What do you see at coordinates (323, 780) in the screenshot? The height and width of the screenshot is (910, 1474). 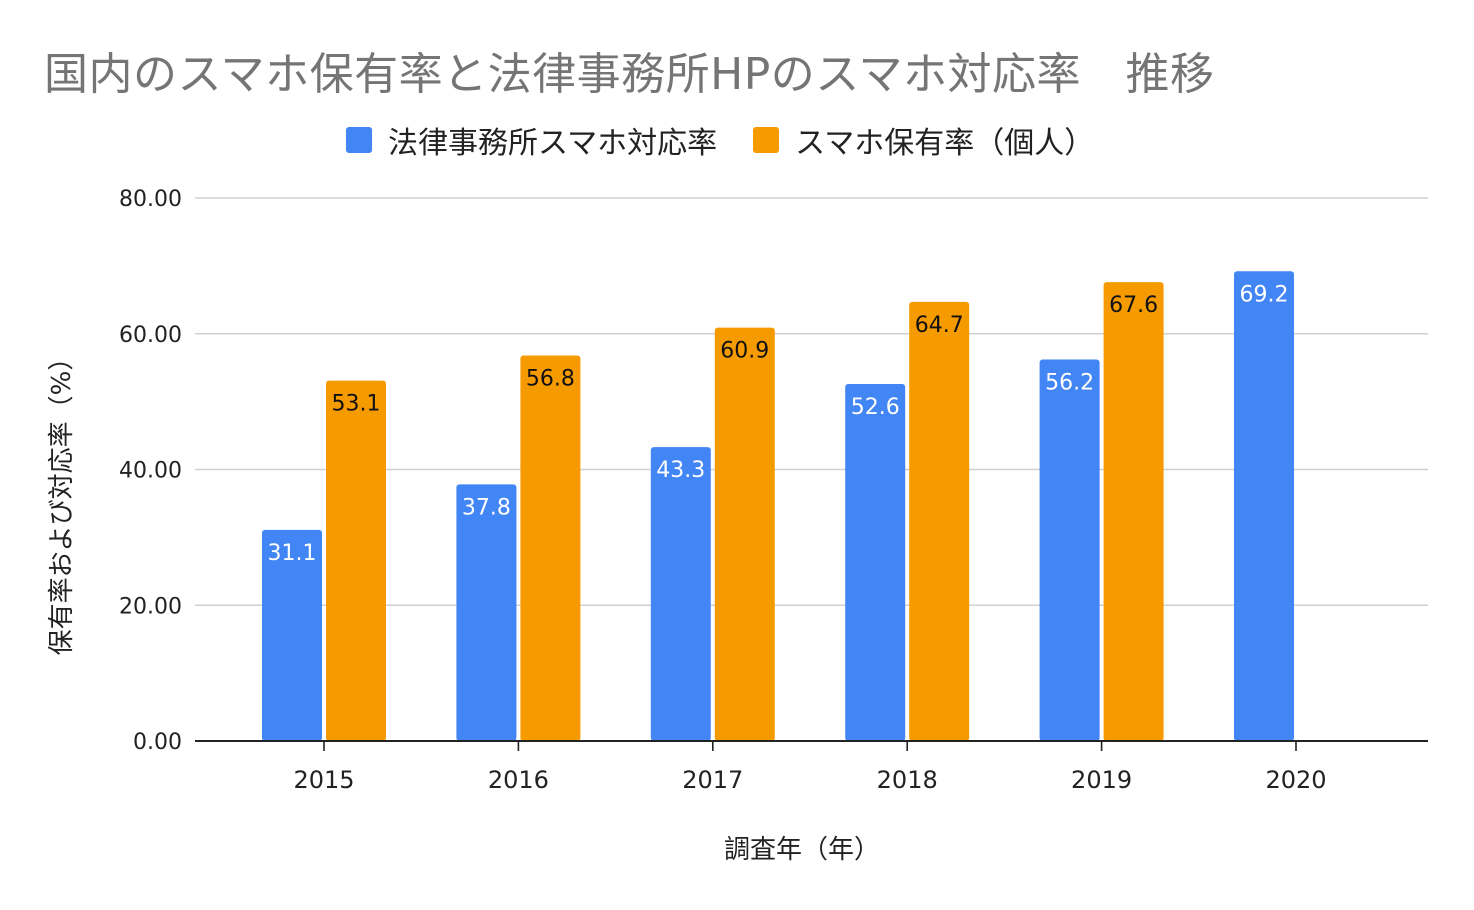 I see `x-tick-label: 2015` at bounding box center [323, 780].